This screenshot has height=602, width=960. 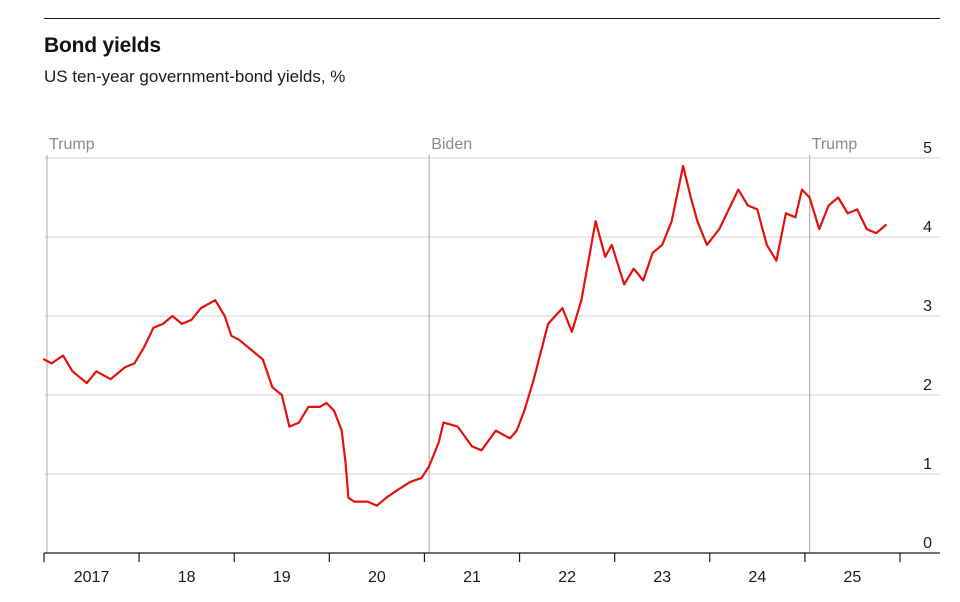 I want to click on x-axis: 2017 18 19 20 21 22 23 24 25, so click(x=491, y=569).